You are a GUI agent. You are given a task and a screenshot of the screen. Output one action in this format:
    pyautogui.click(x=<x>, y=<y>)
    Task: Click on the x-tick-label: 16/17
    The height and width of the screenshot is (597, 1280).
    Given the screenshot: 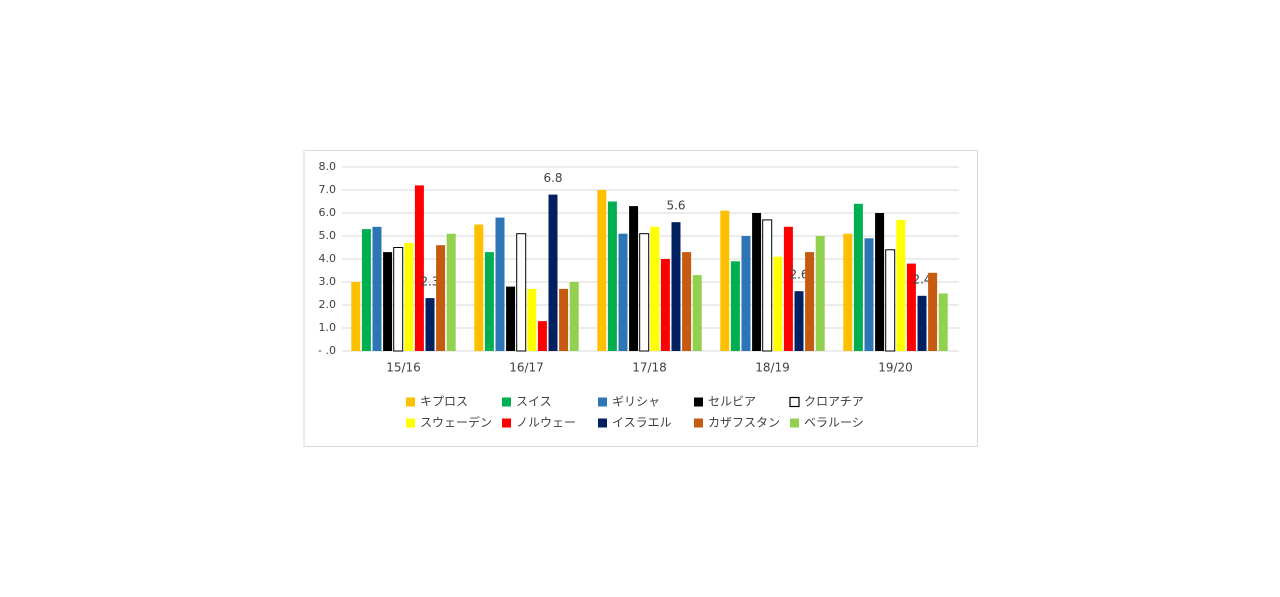 What is the action you would take?
    pyautogui.click(x=526, y=368)
    